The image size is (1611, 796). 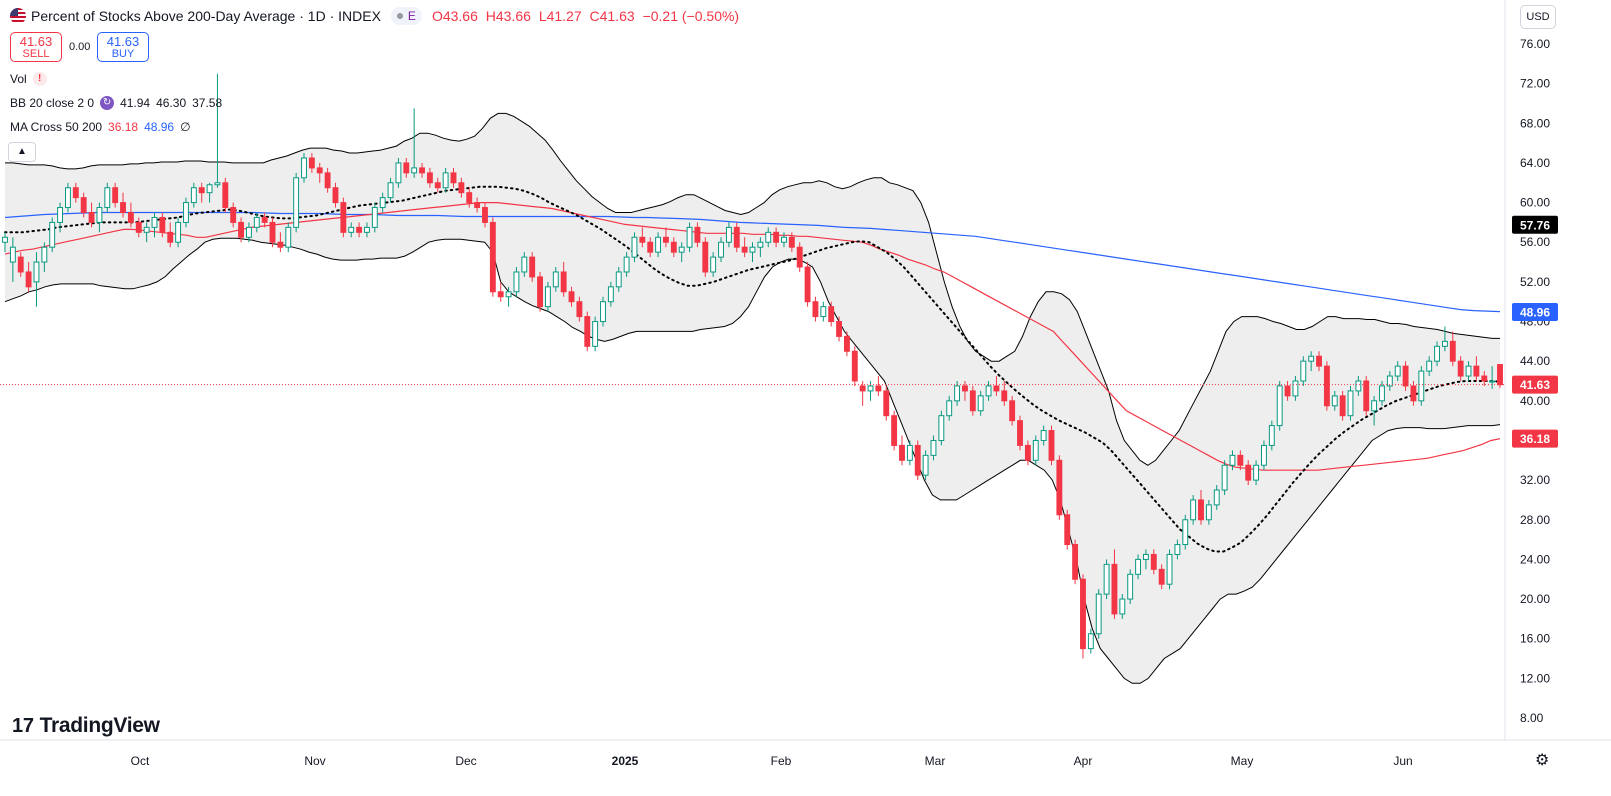 What do you see at coordinates (39, 79) in the screenshot?
I see `warning-icon: !` at bounding box center [39, 79].